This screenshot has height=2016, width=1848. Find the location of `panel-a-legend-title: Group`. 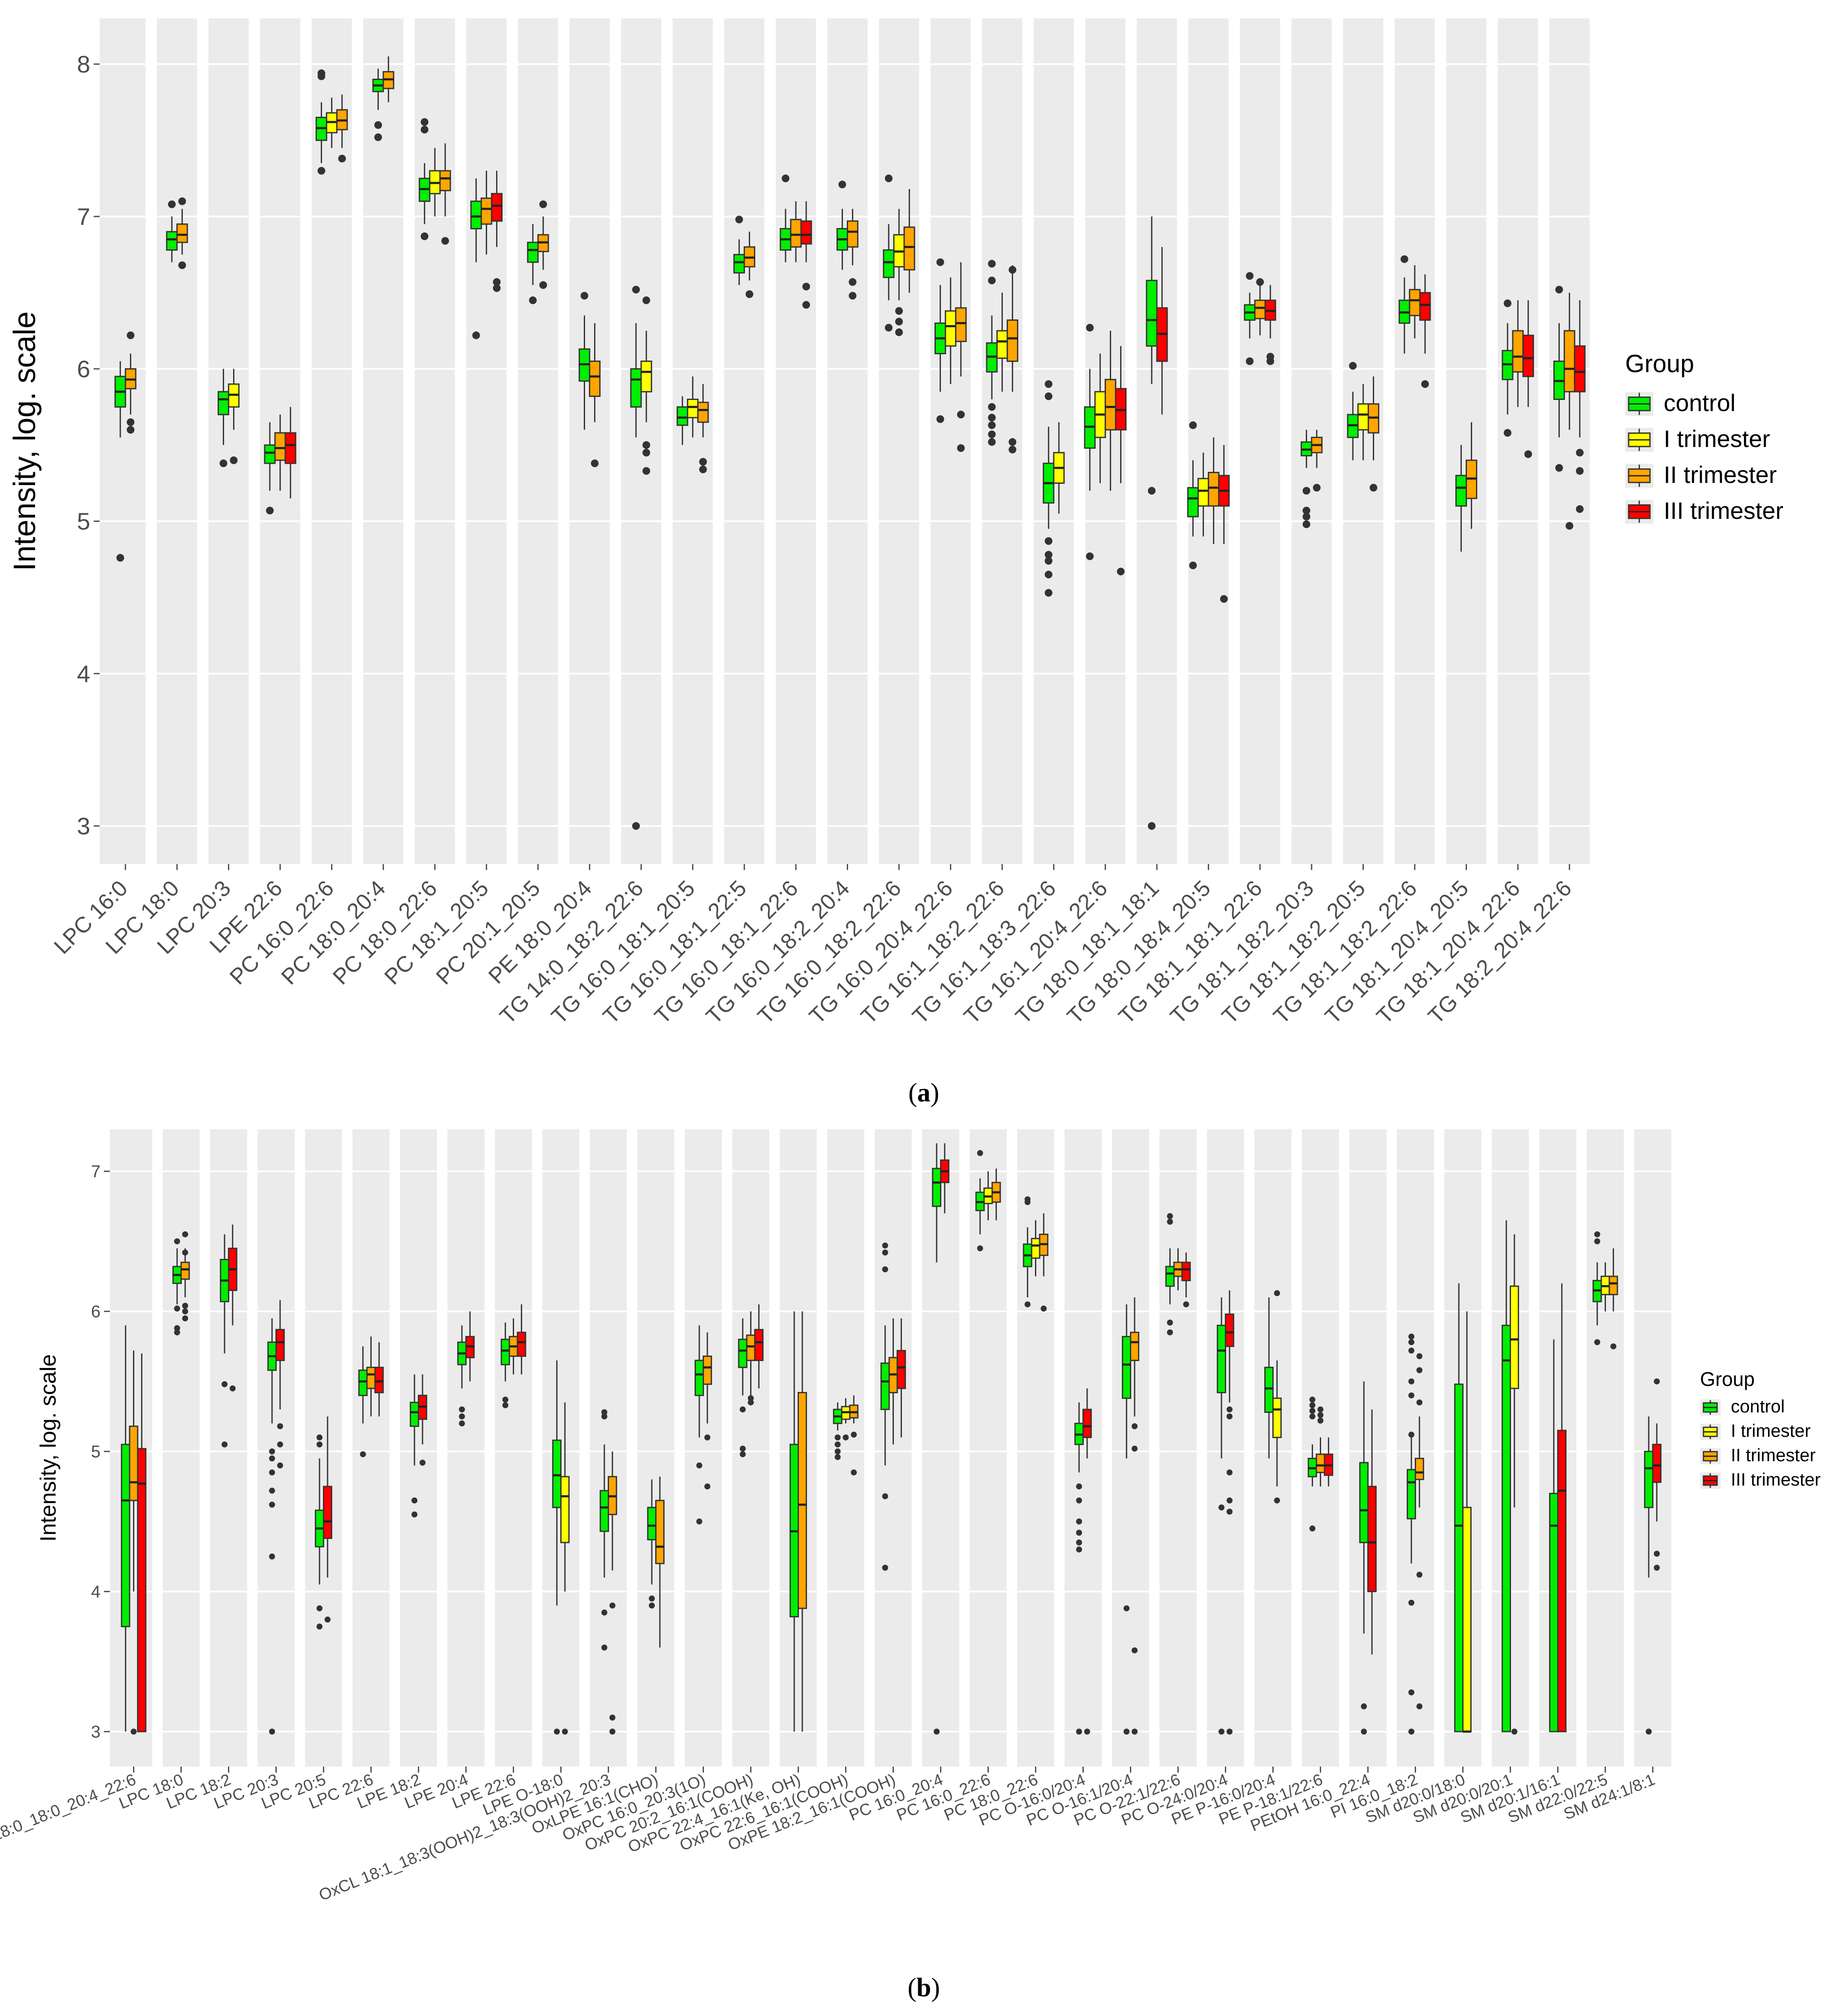

panel-a-legend-title: Group is located at coordinates (1659, 364).